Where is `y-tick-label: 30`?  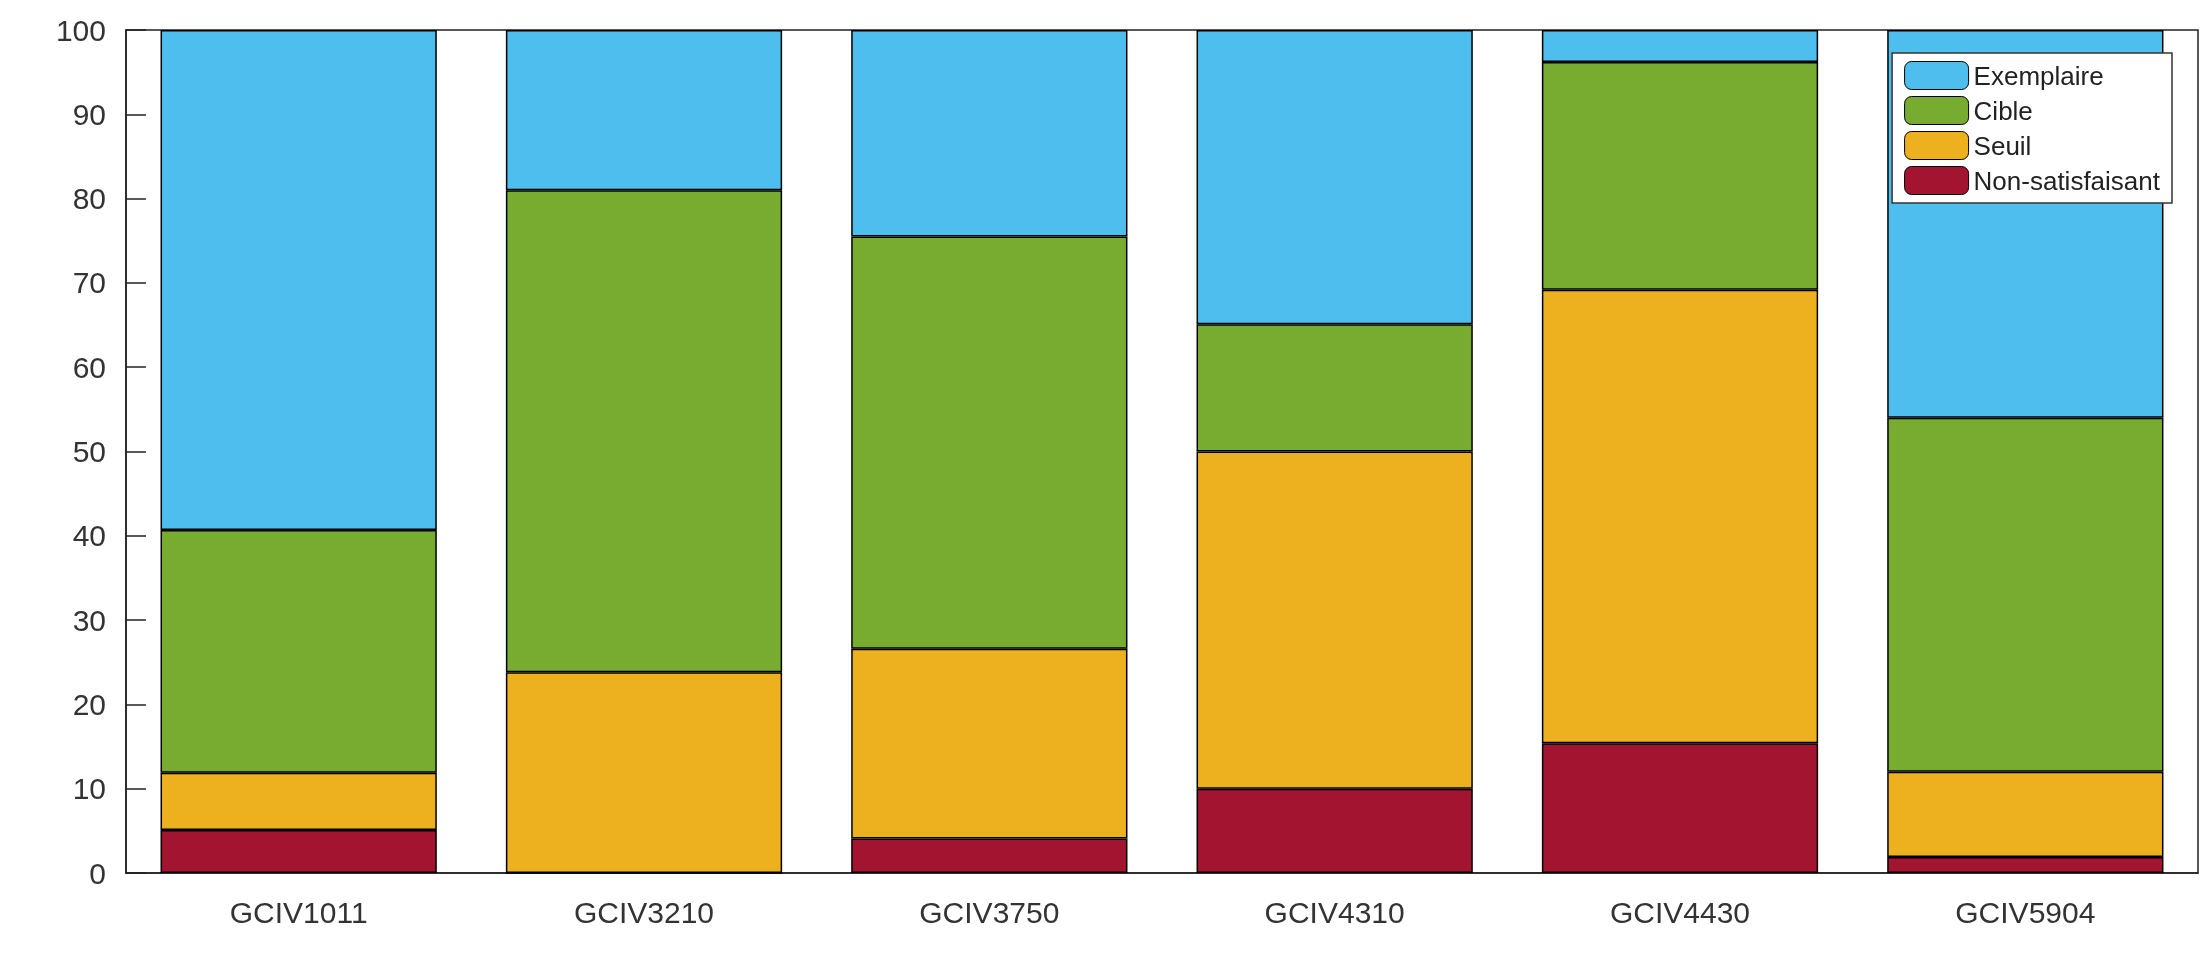
y-tick-label: 30 is located at coordinates (89, 620).